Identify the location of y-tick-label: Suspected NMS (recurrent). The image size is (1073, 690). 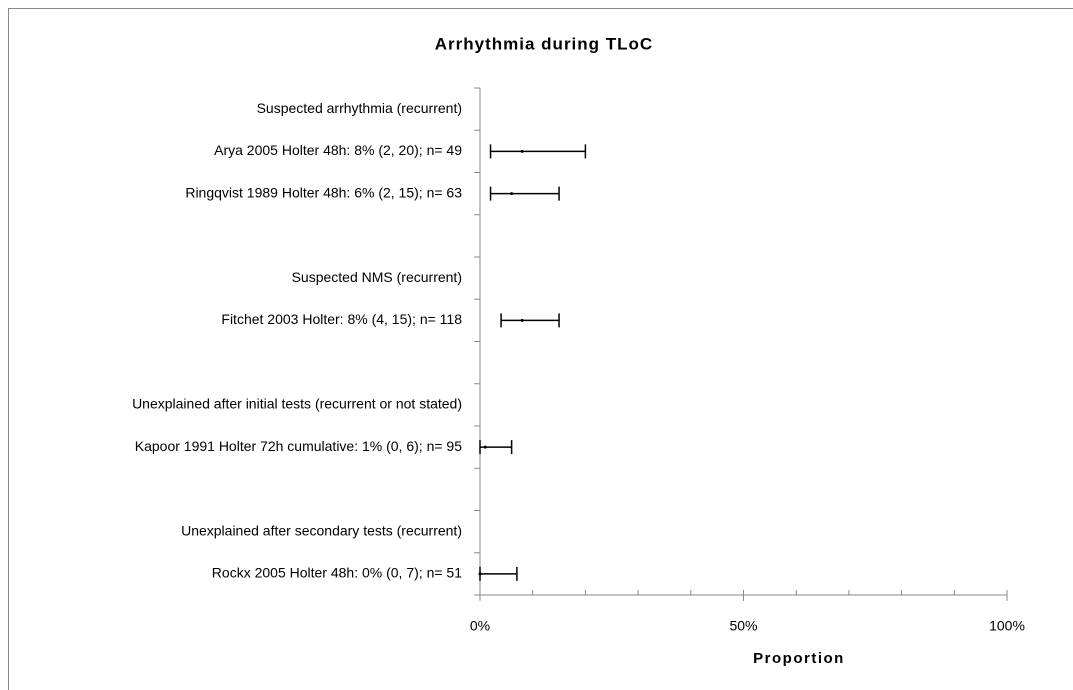
(377, 277).